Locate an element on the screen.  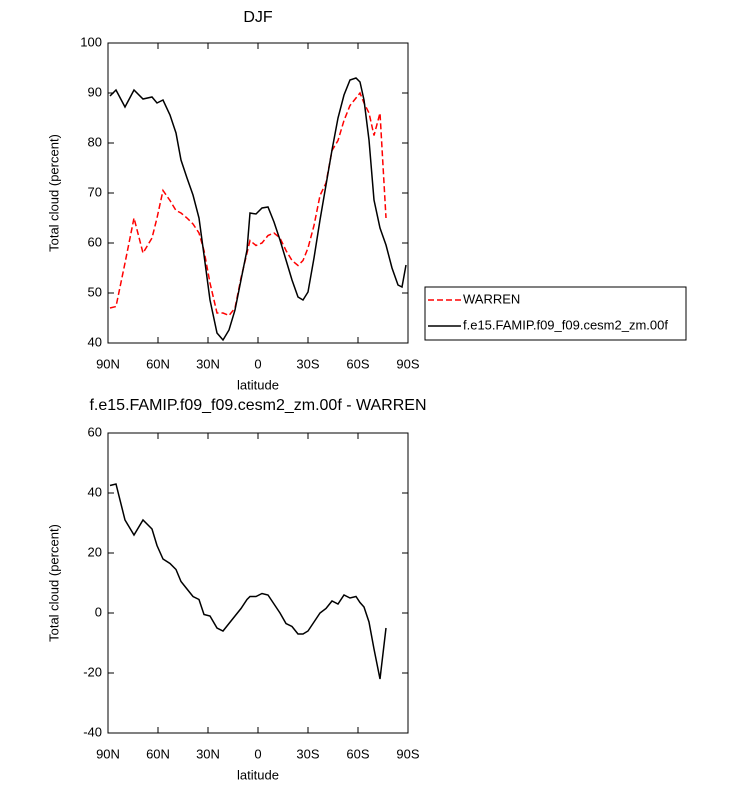
y-tick-label: 20 is located at coordinates (95, 551).